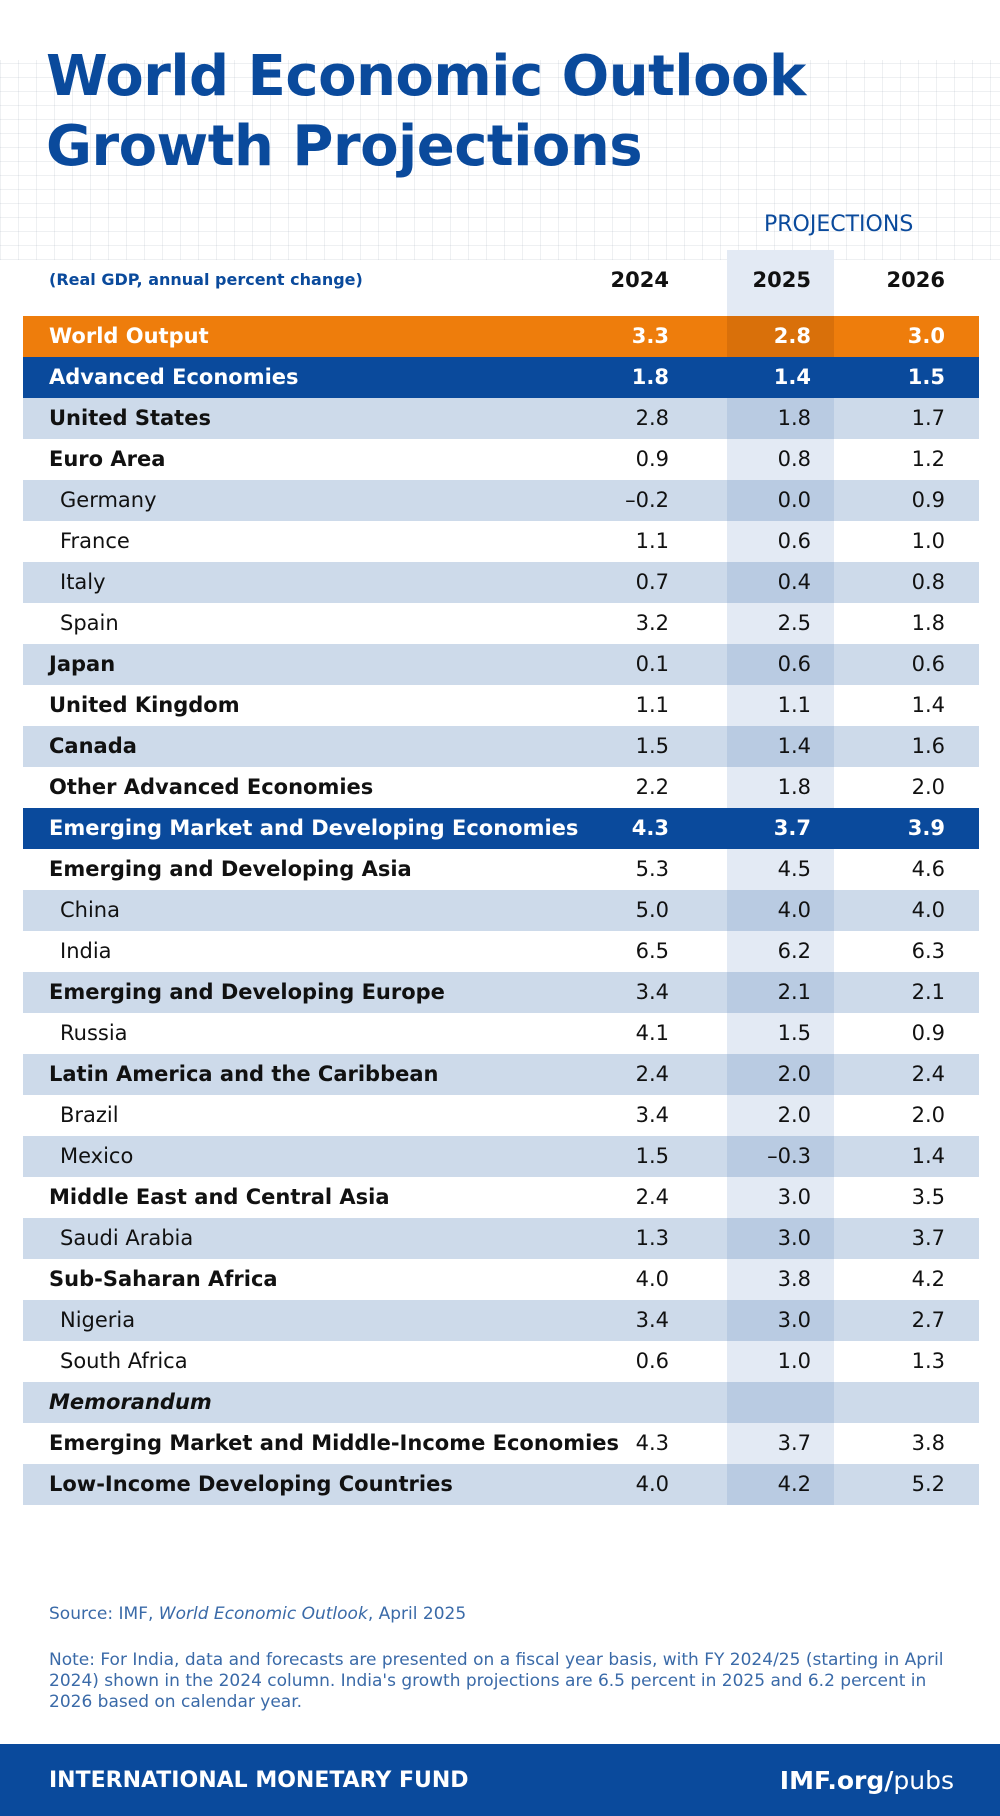 The width and height of the screenshot is (1000, 1816). Describe the element at coordinates (501, 1320) in the screenshot. I see `table-row: Nigeria 3.4 3.0 2.7` at that location.